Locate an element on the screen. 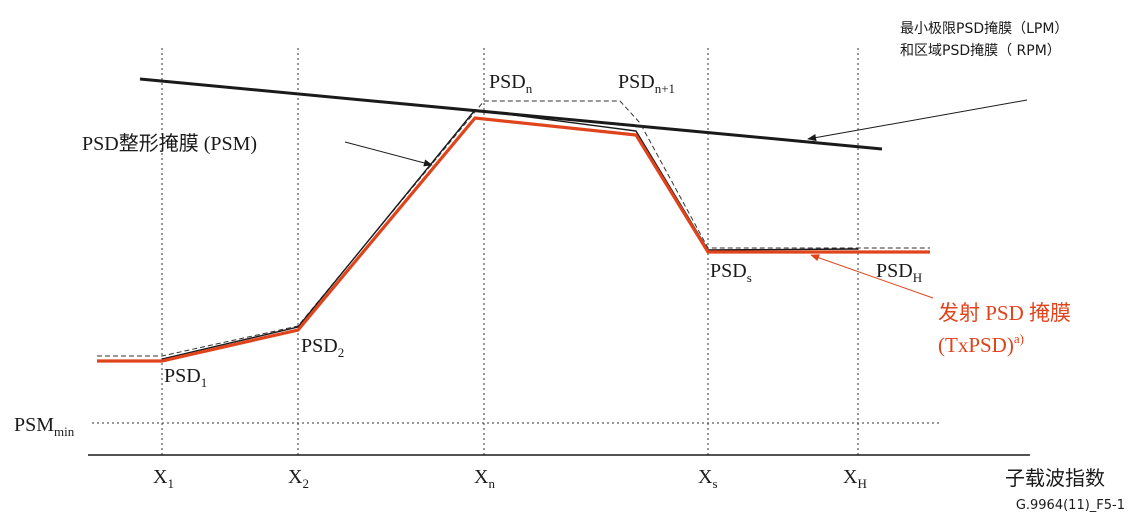 This screenshot has height=516, width=1136. label-psdn1: PSDn+1 is located at coordinates (646, 83).